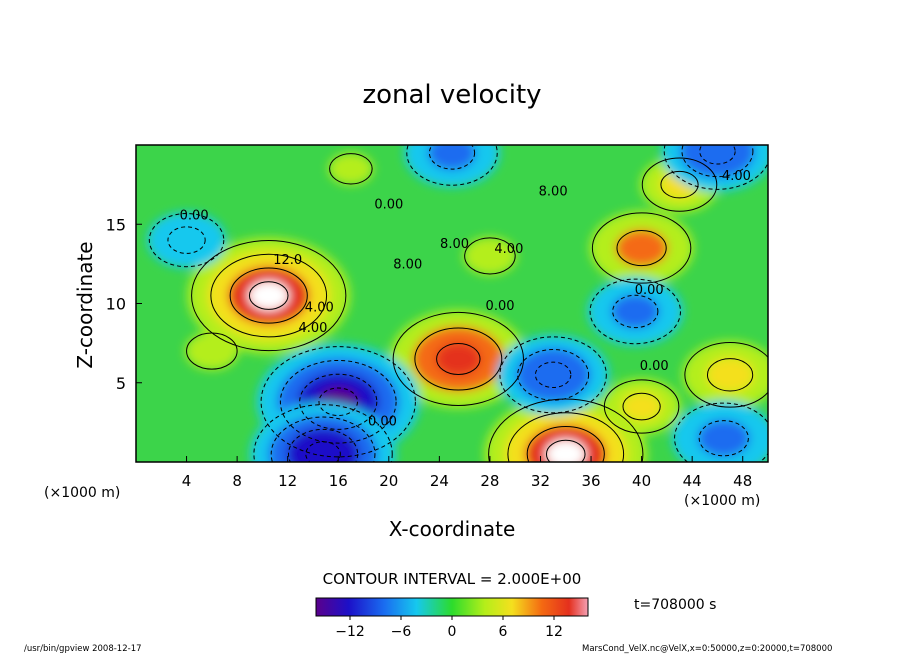  I want to click on y-tick-label: 10, so click(116, 304).